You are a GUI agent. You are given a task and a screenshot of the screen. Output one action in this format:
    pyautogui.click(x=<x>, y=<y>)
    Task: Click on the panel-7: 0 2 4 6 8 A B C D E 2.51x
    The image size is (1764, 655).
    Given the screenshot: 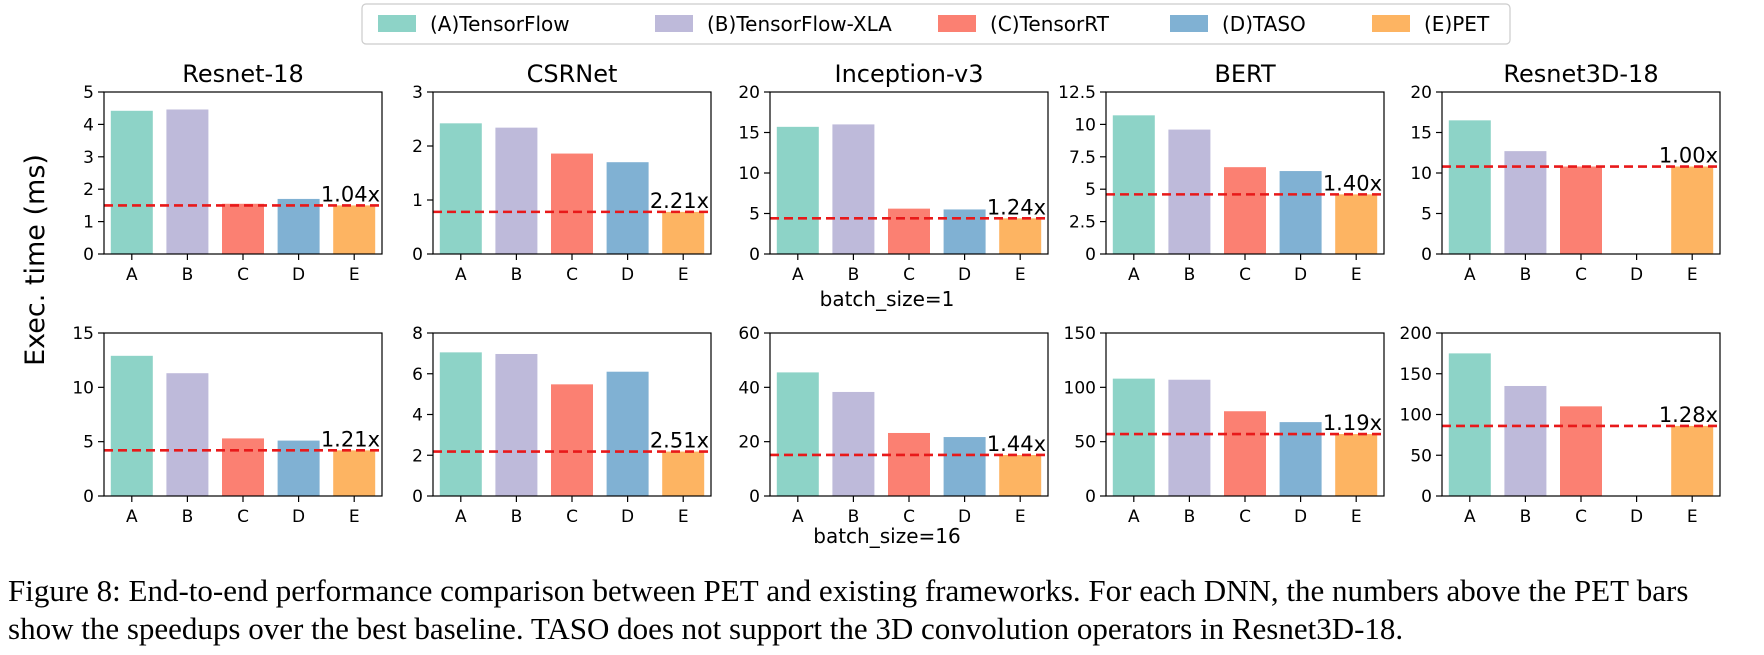 What is the action you would take?
    pyautogui.click(x=562, y=425)
    